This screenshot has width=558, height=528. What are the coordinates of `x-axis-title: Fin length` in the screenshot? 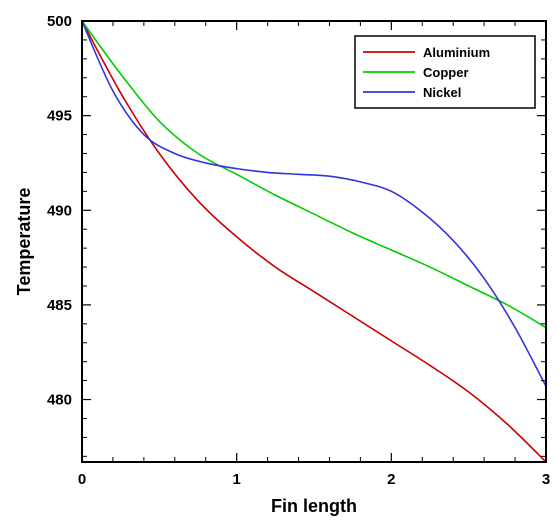 It's located at (314, 506).